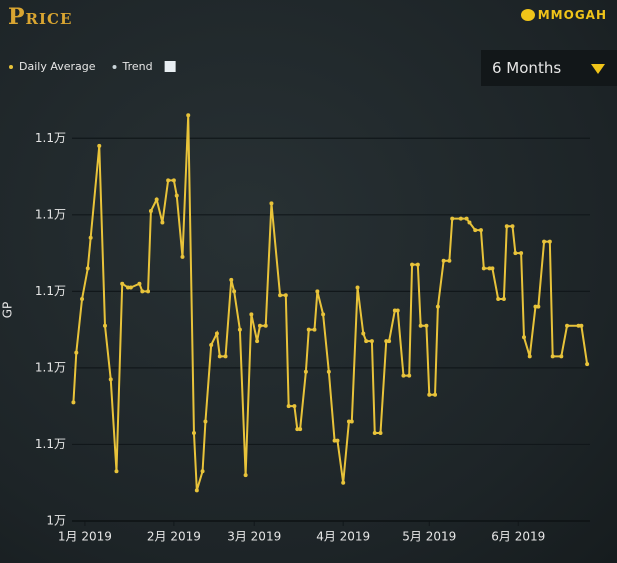  What do you see at coordinates (137, 66) in the screenshot?
I see `legend-label: Trend` at bounding box center [137, 66].